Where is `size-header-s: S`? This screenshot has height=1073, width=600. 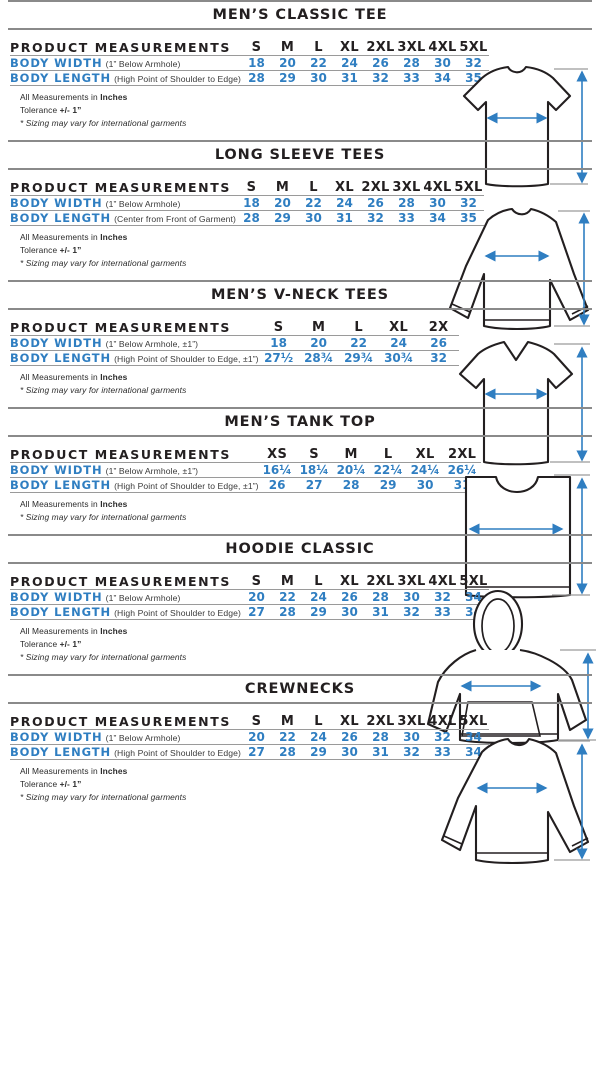 size-header-s: S is located at coordinates (256, 47).